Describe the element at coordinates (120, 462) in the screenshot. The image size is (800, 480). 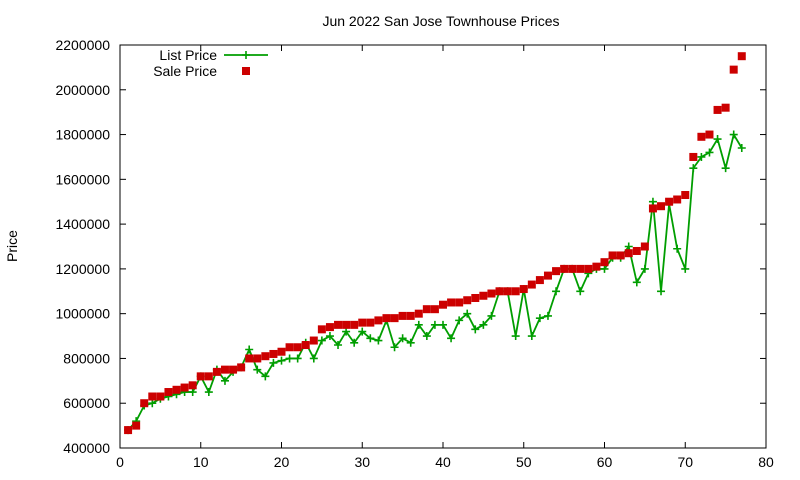
I see `x-tick-label: 0` at that location.